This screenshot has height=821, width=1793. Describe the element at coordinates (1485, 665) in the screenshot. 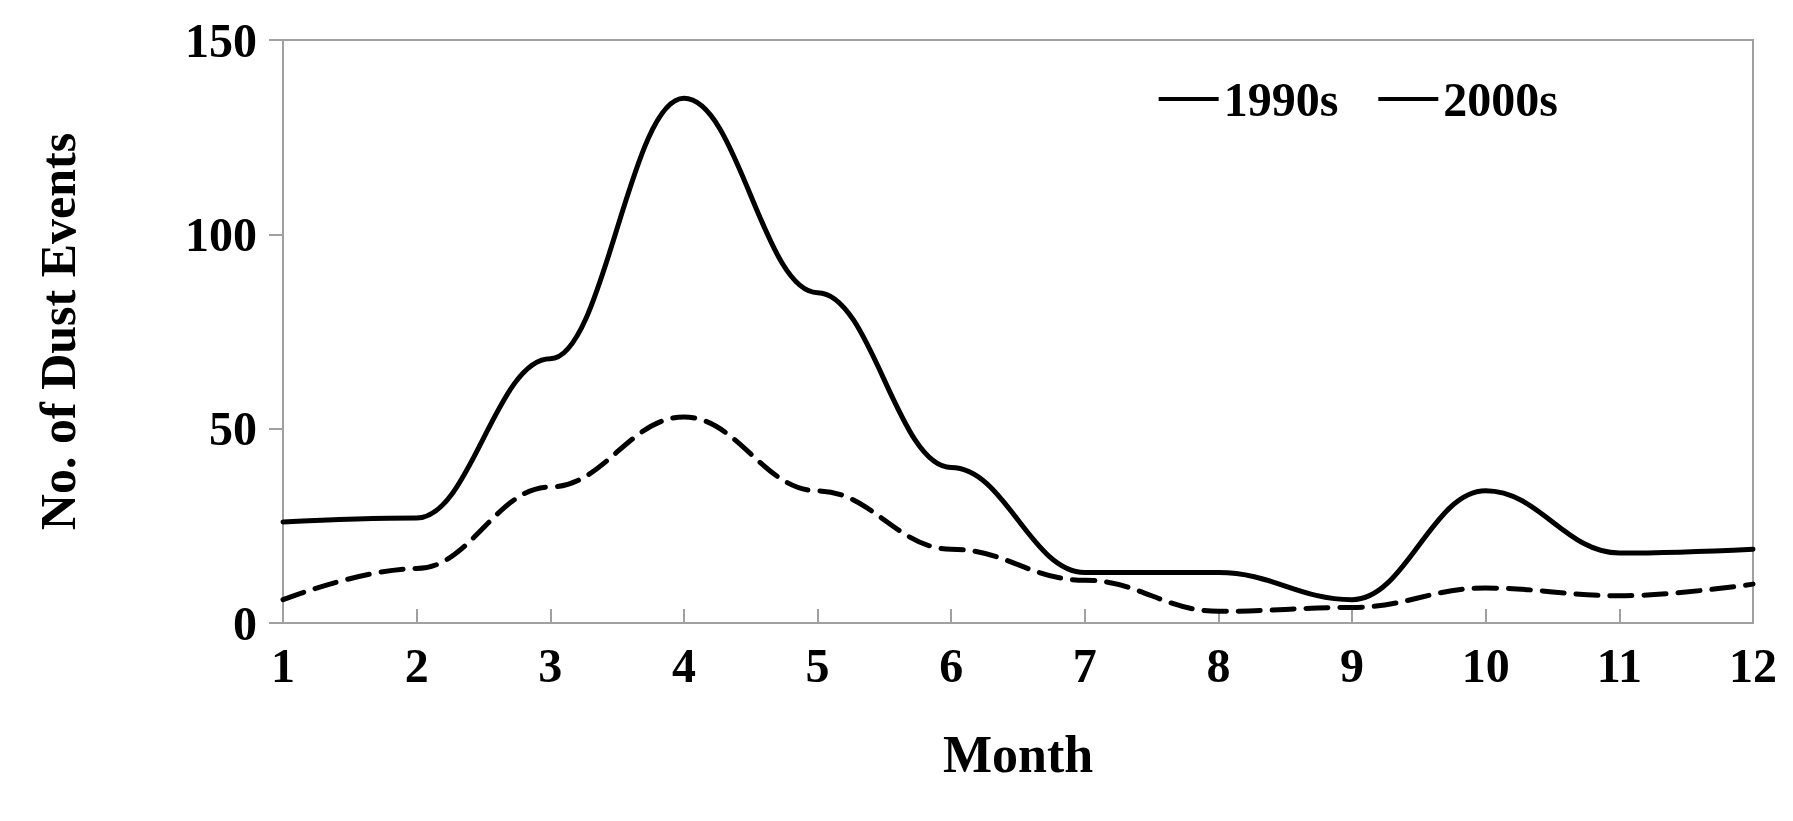

I see `x-tick-label: 10` at that location.